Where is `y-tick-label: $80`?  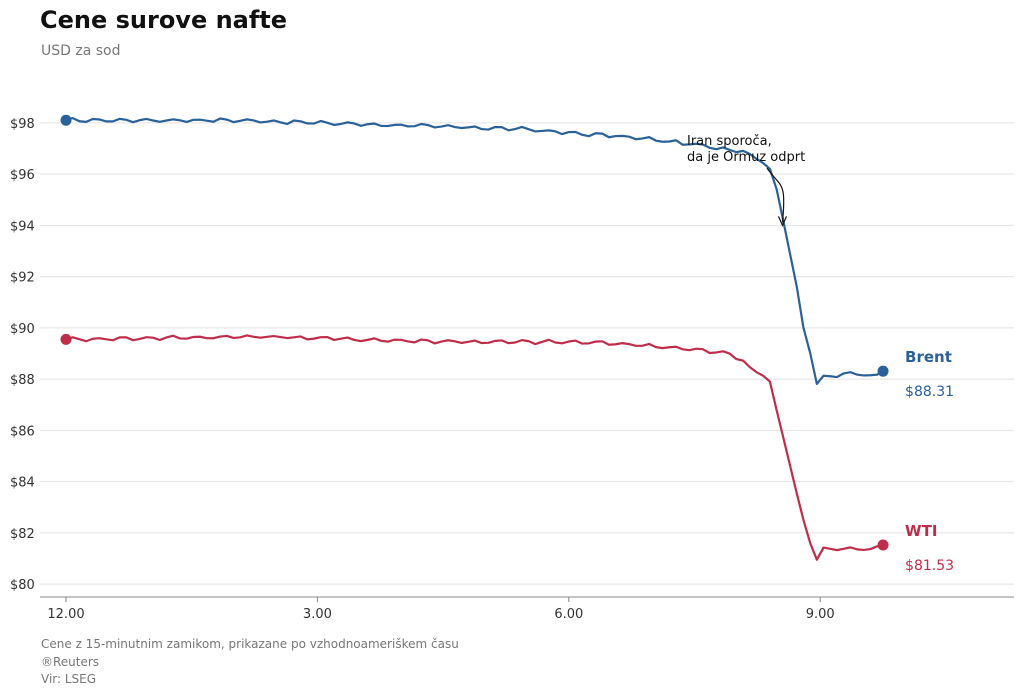 y-tick-label: $80 is located at coordinates (22, 585).